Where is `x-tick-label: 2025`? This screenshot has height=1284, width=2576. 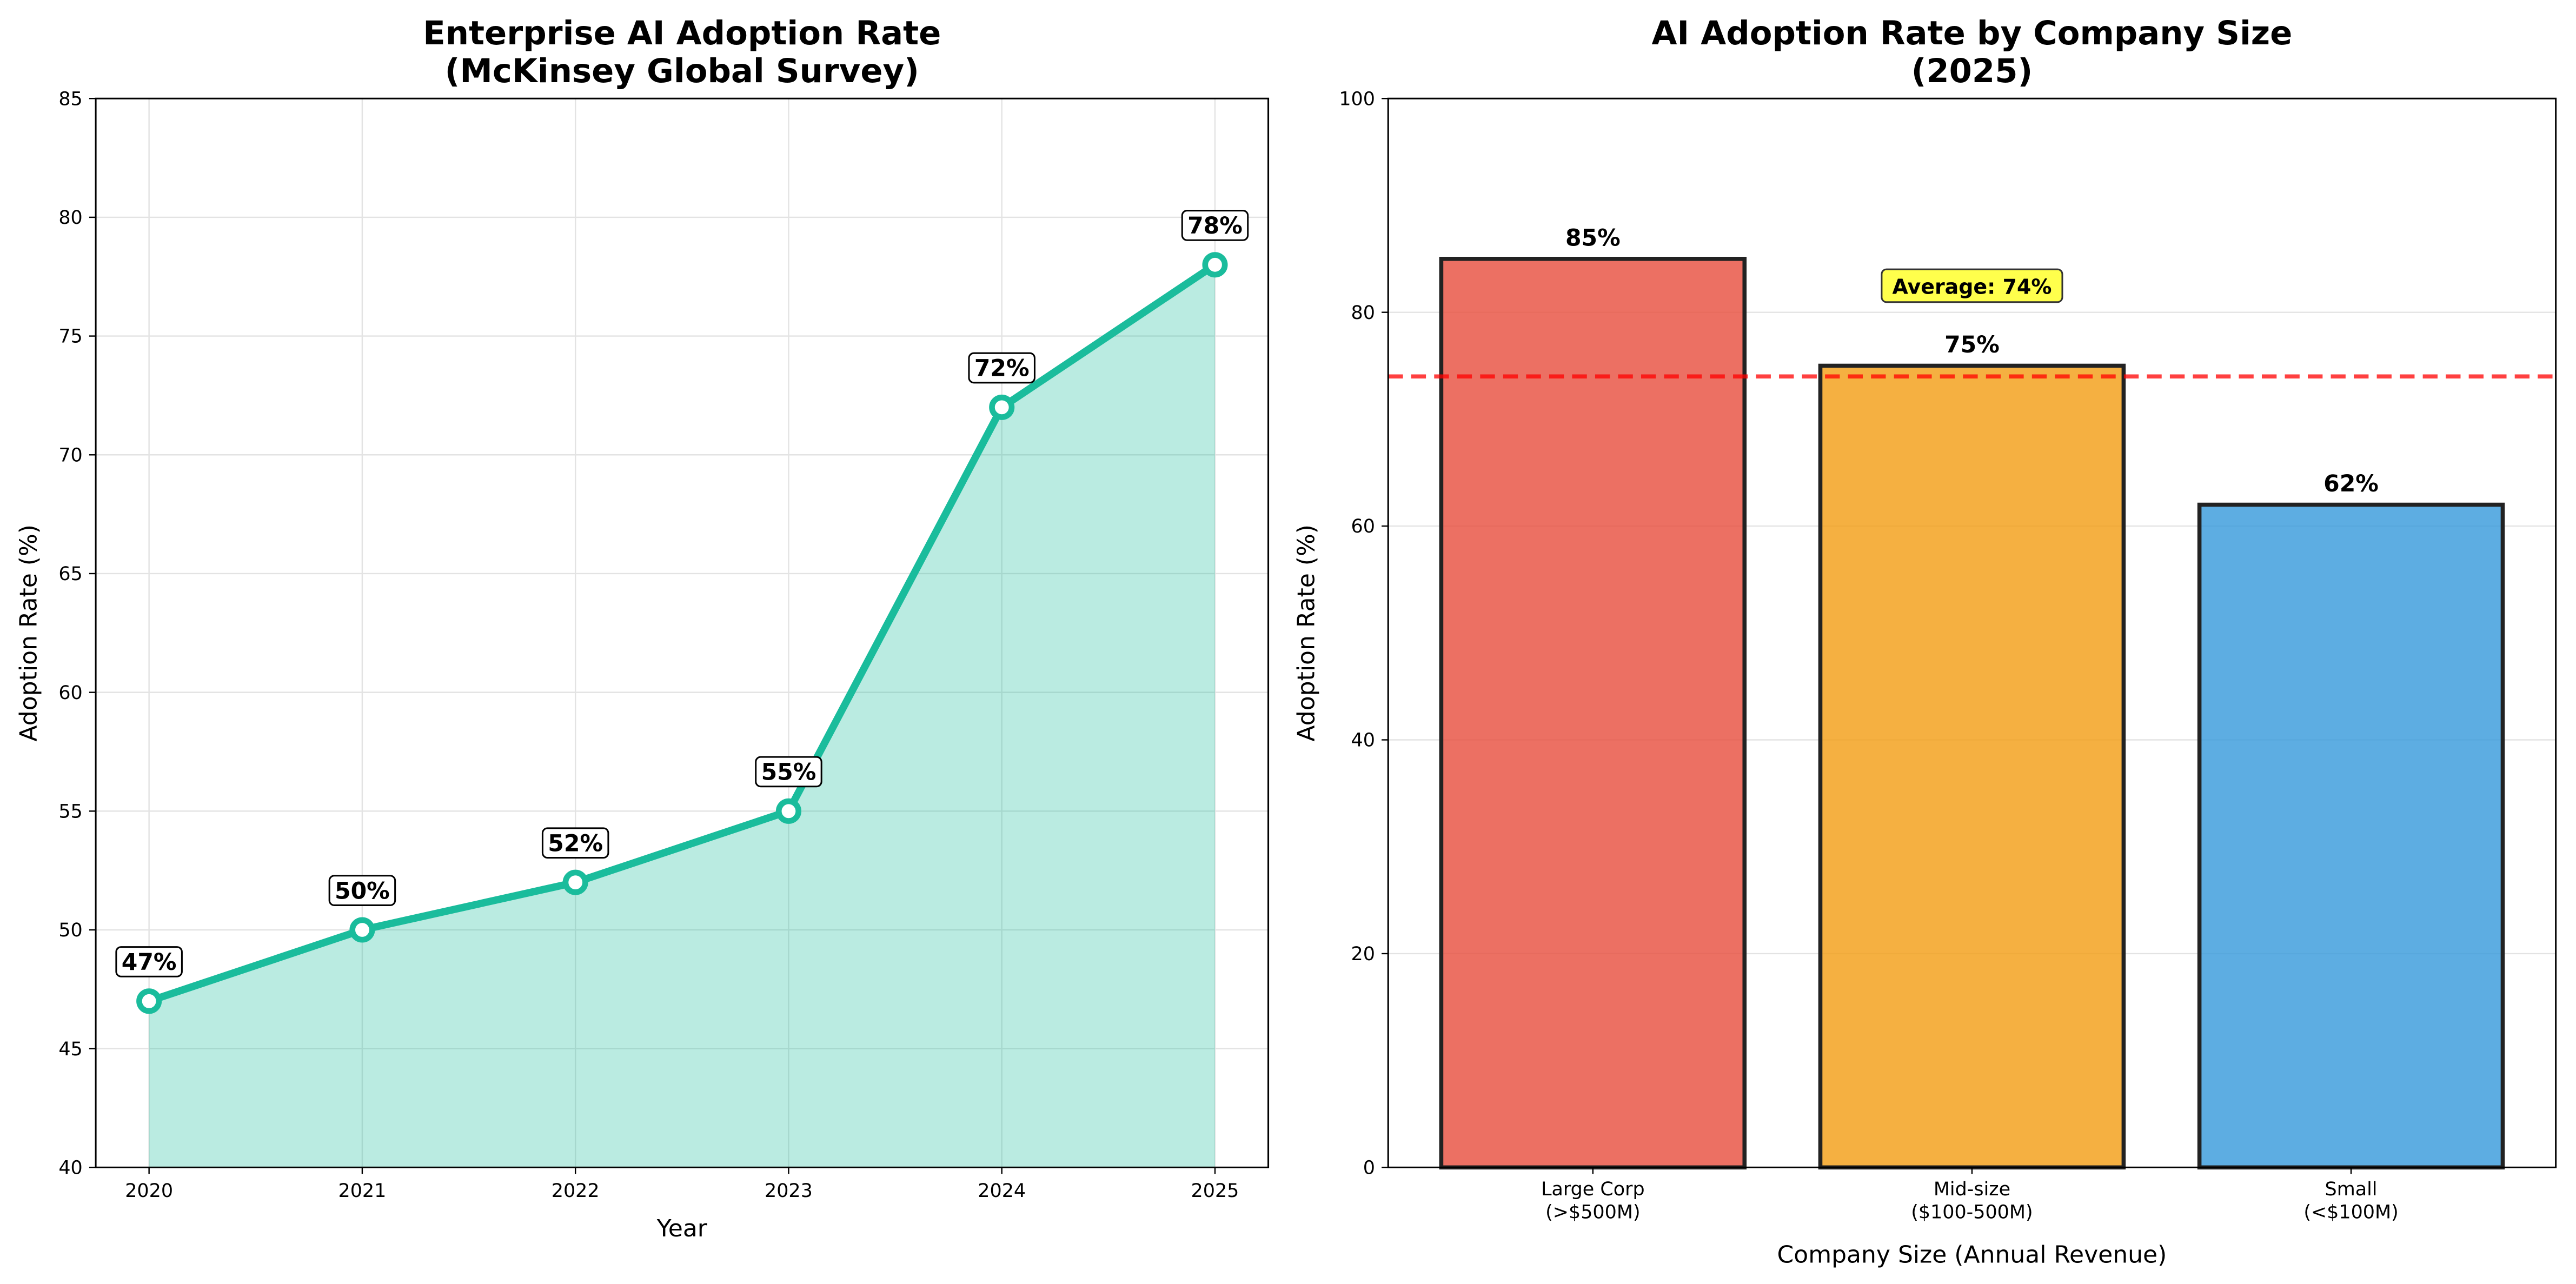 x-tick-label: 2025 is located at coordinates (1215, 1191).